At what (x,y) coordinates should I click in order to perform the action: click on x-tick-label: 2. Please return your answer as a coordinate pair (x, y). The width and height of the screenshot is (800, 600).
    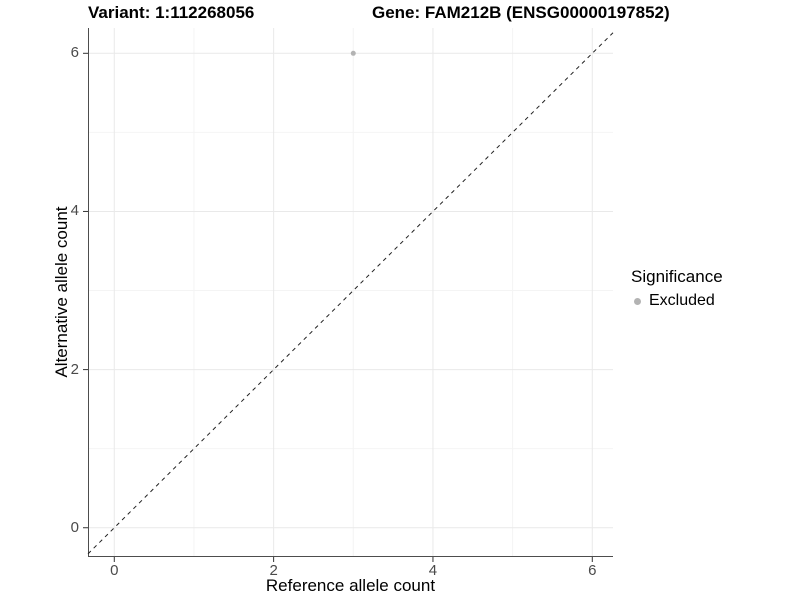
    Looking at the image, I should click on (273, 570).